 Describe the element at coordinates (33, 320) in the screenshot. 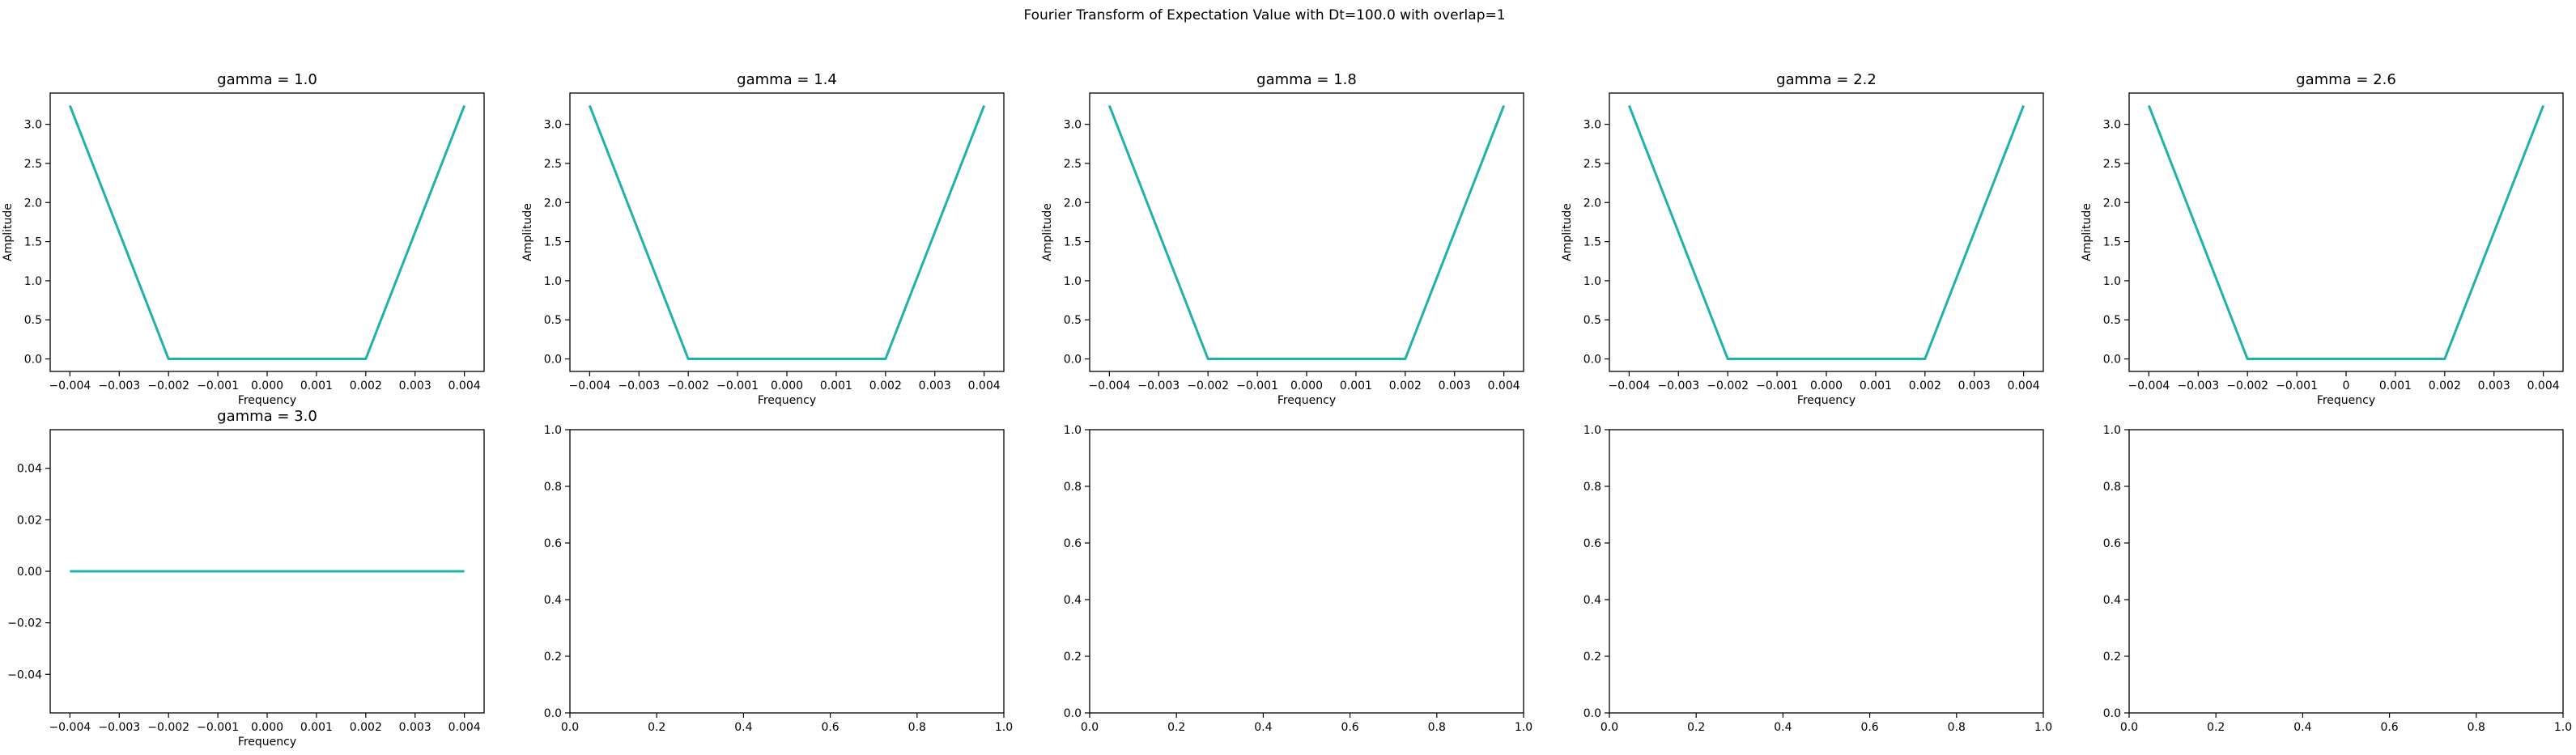

I see `y-tick-label: 0.5` at that location.